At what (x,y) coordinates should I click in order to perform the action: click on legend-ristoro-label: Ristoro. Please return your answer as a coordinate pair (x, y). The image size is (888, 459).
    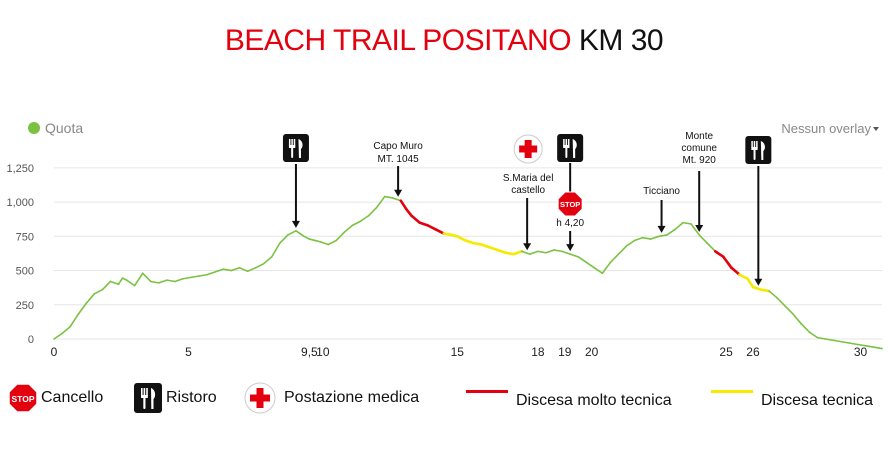
    Looking at the image, I should click on (191, 397).